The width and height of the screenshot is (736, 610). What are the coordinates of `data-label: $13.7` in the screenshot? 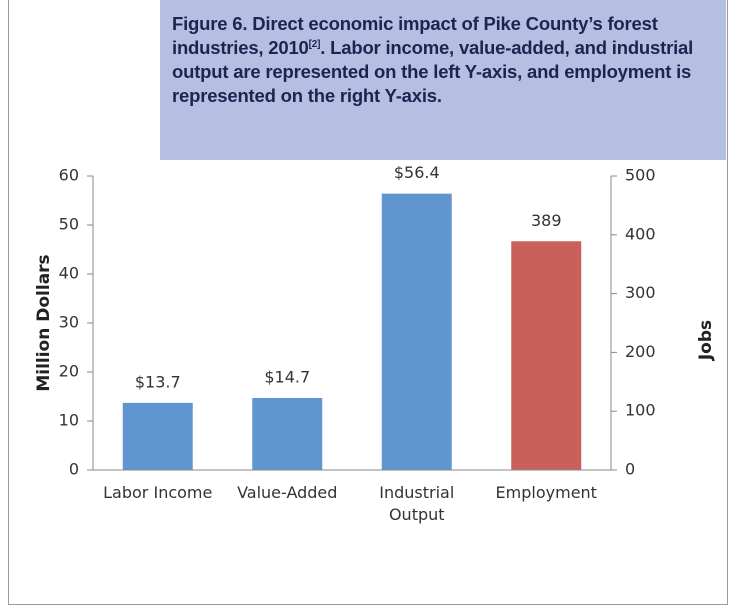 It's located at (158, 381).